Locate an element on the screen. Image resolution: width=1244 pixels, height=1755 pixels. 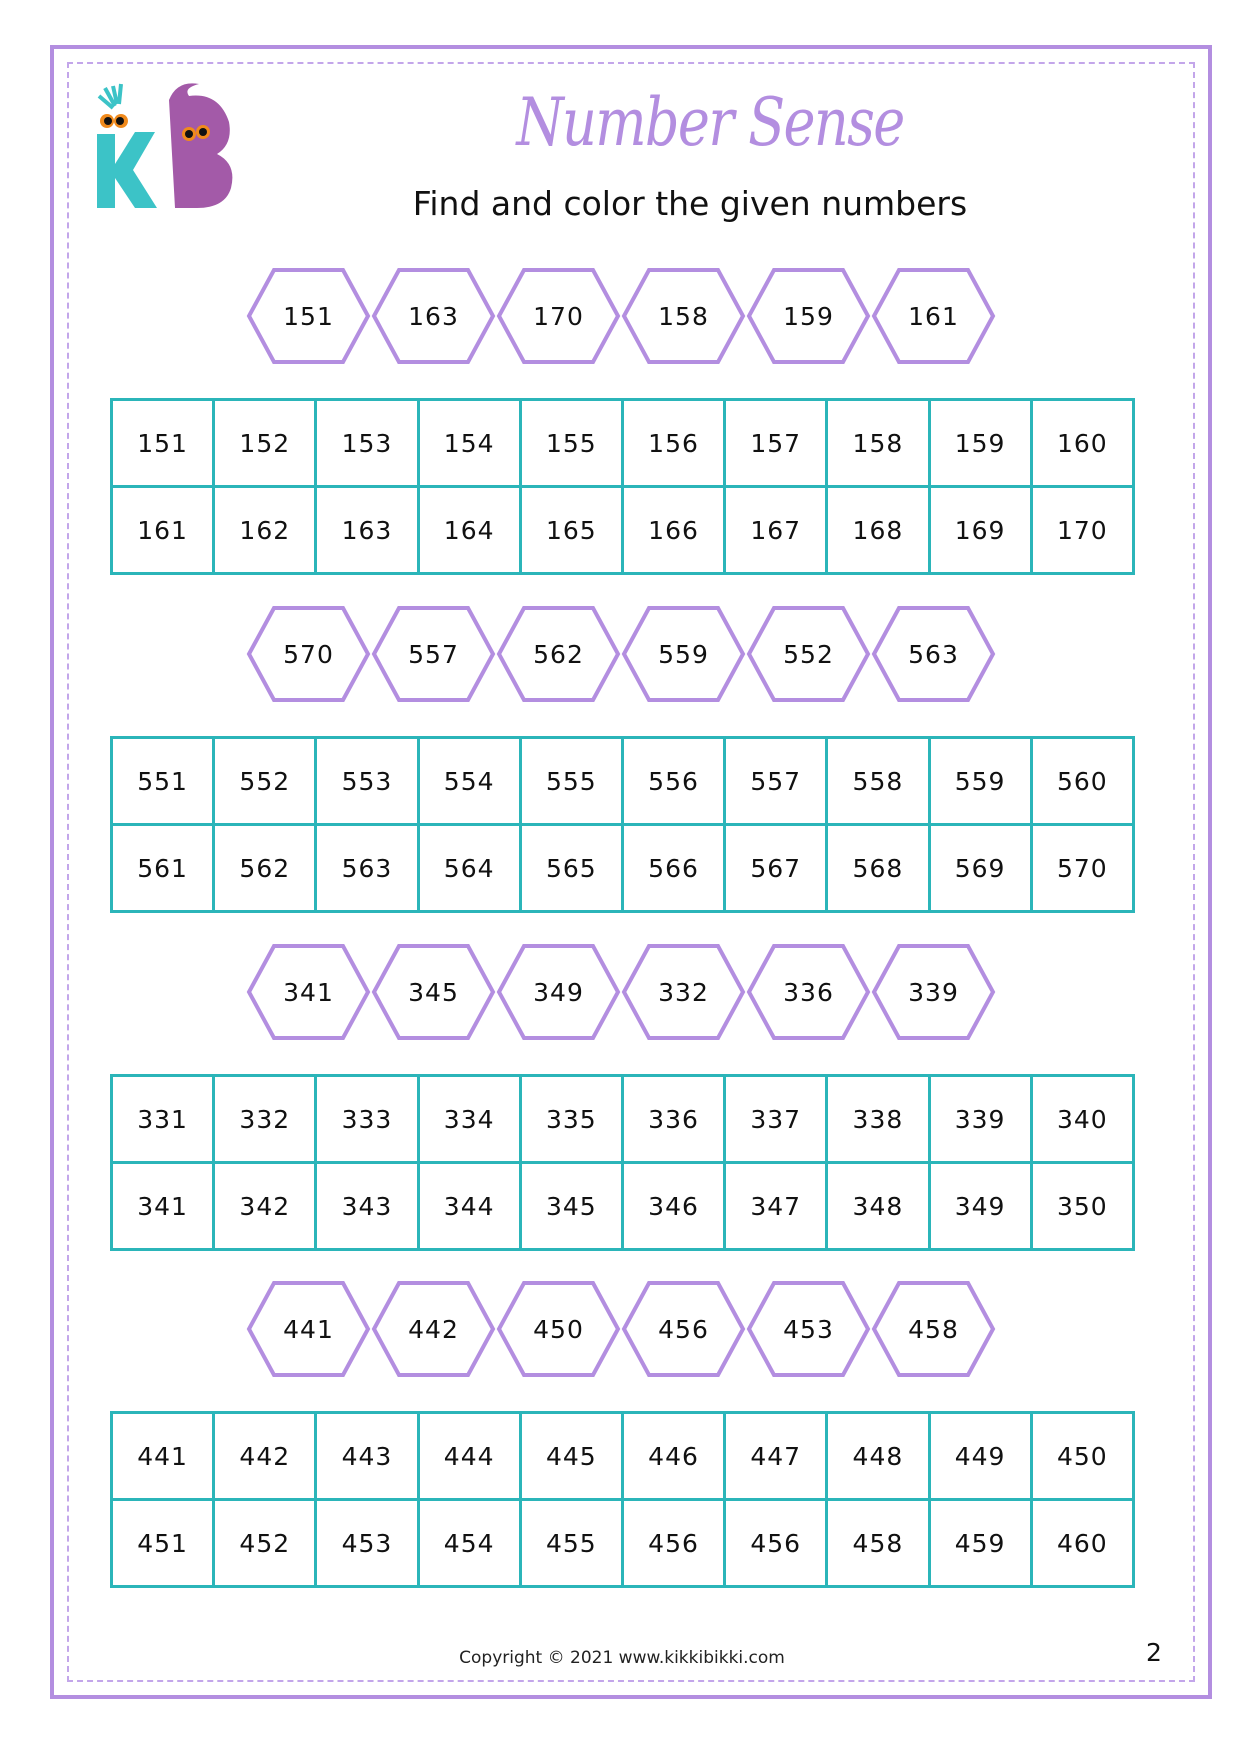
grid-cell: 561 is located at coordinates (162, 868).